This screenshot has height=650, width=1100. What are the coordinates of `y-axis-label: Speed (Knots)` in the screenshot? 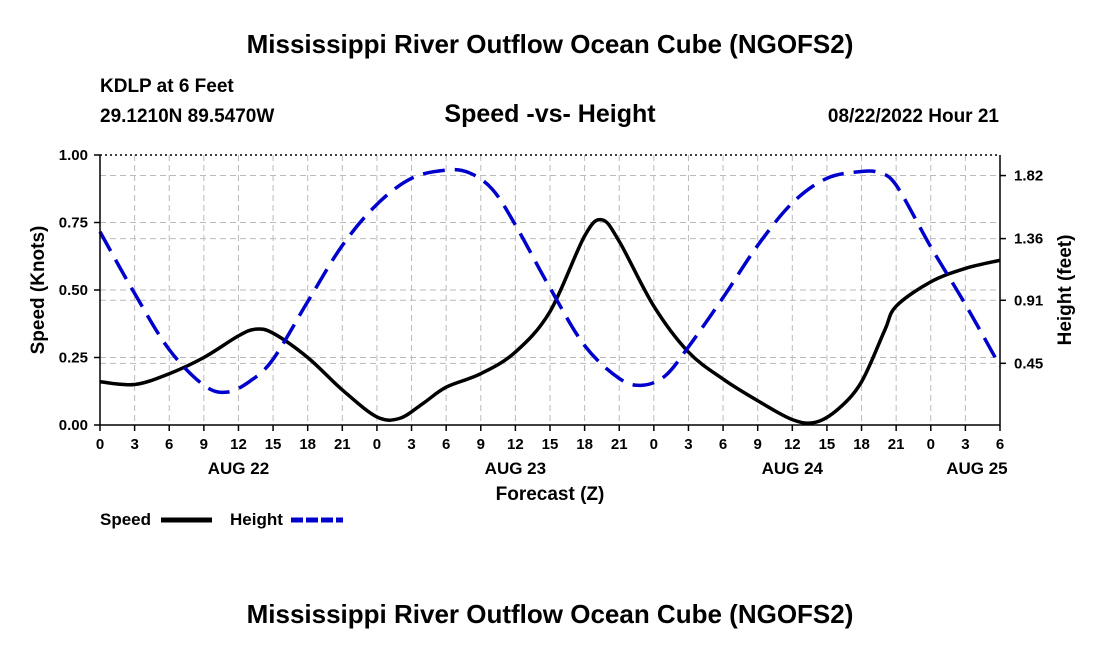 It's located at (38, 290).